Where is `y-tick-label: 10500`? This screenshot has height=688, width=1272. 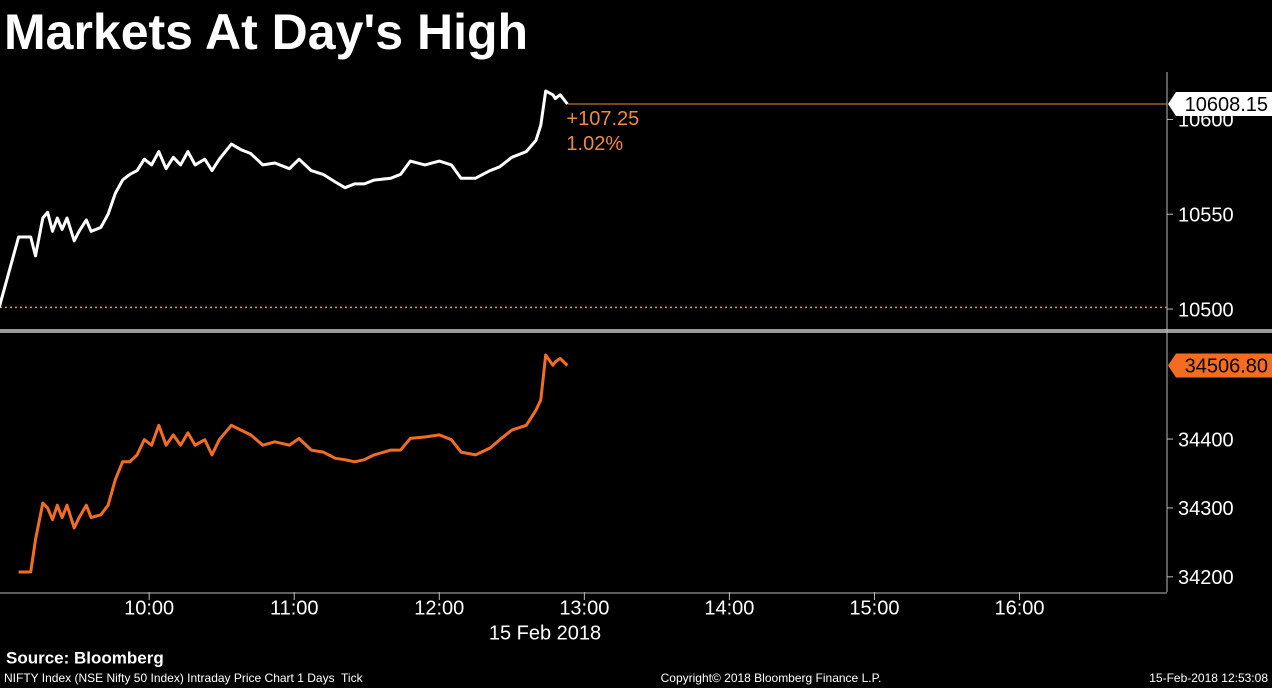
y-tick-label: 10500 is located at coordinates (1206, 310).